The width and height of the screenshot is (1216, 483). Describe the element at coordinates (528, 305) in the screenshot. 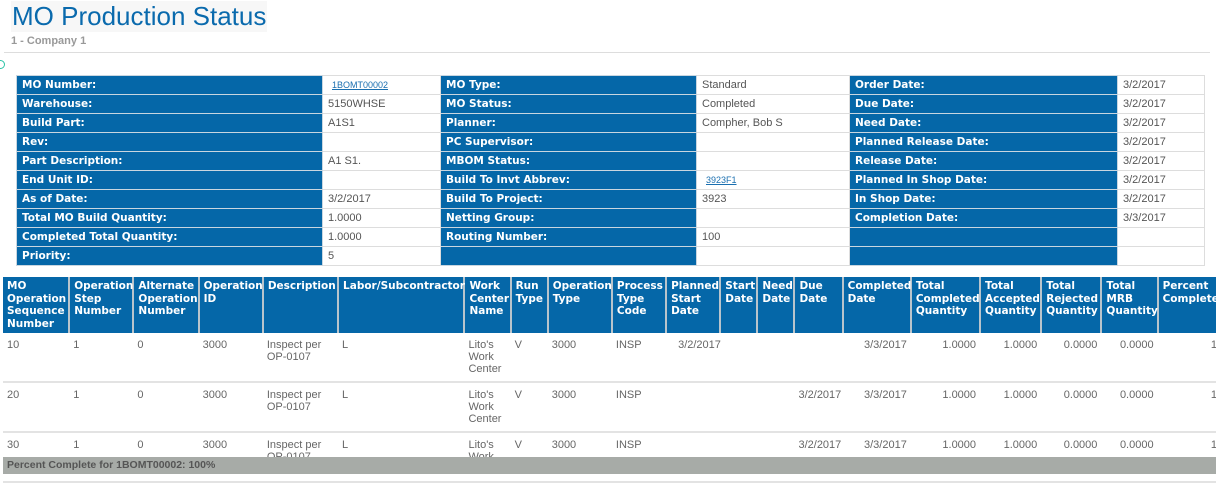

I see `column-header: Run Type` at that location.